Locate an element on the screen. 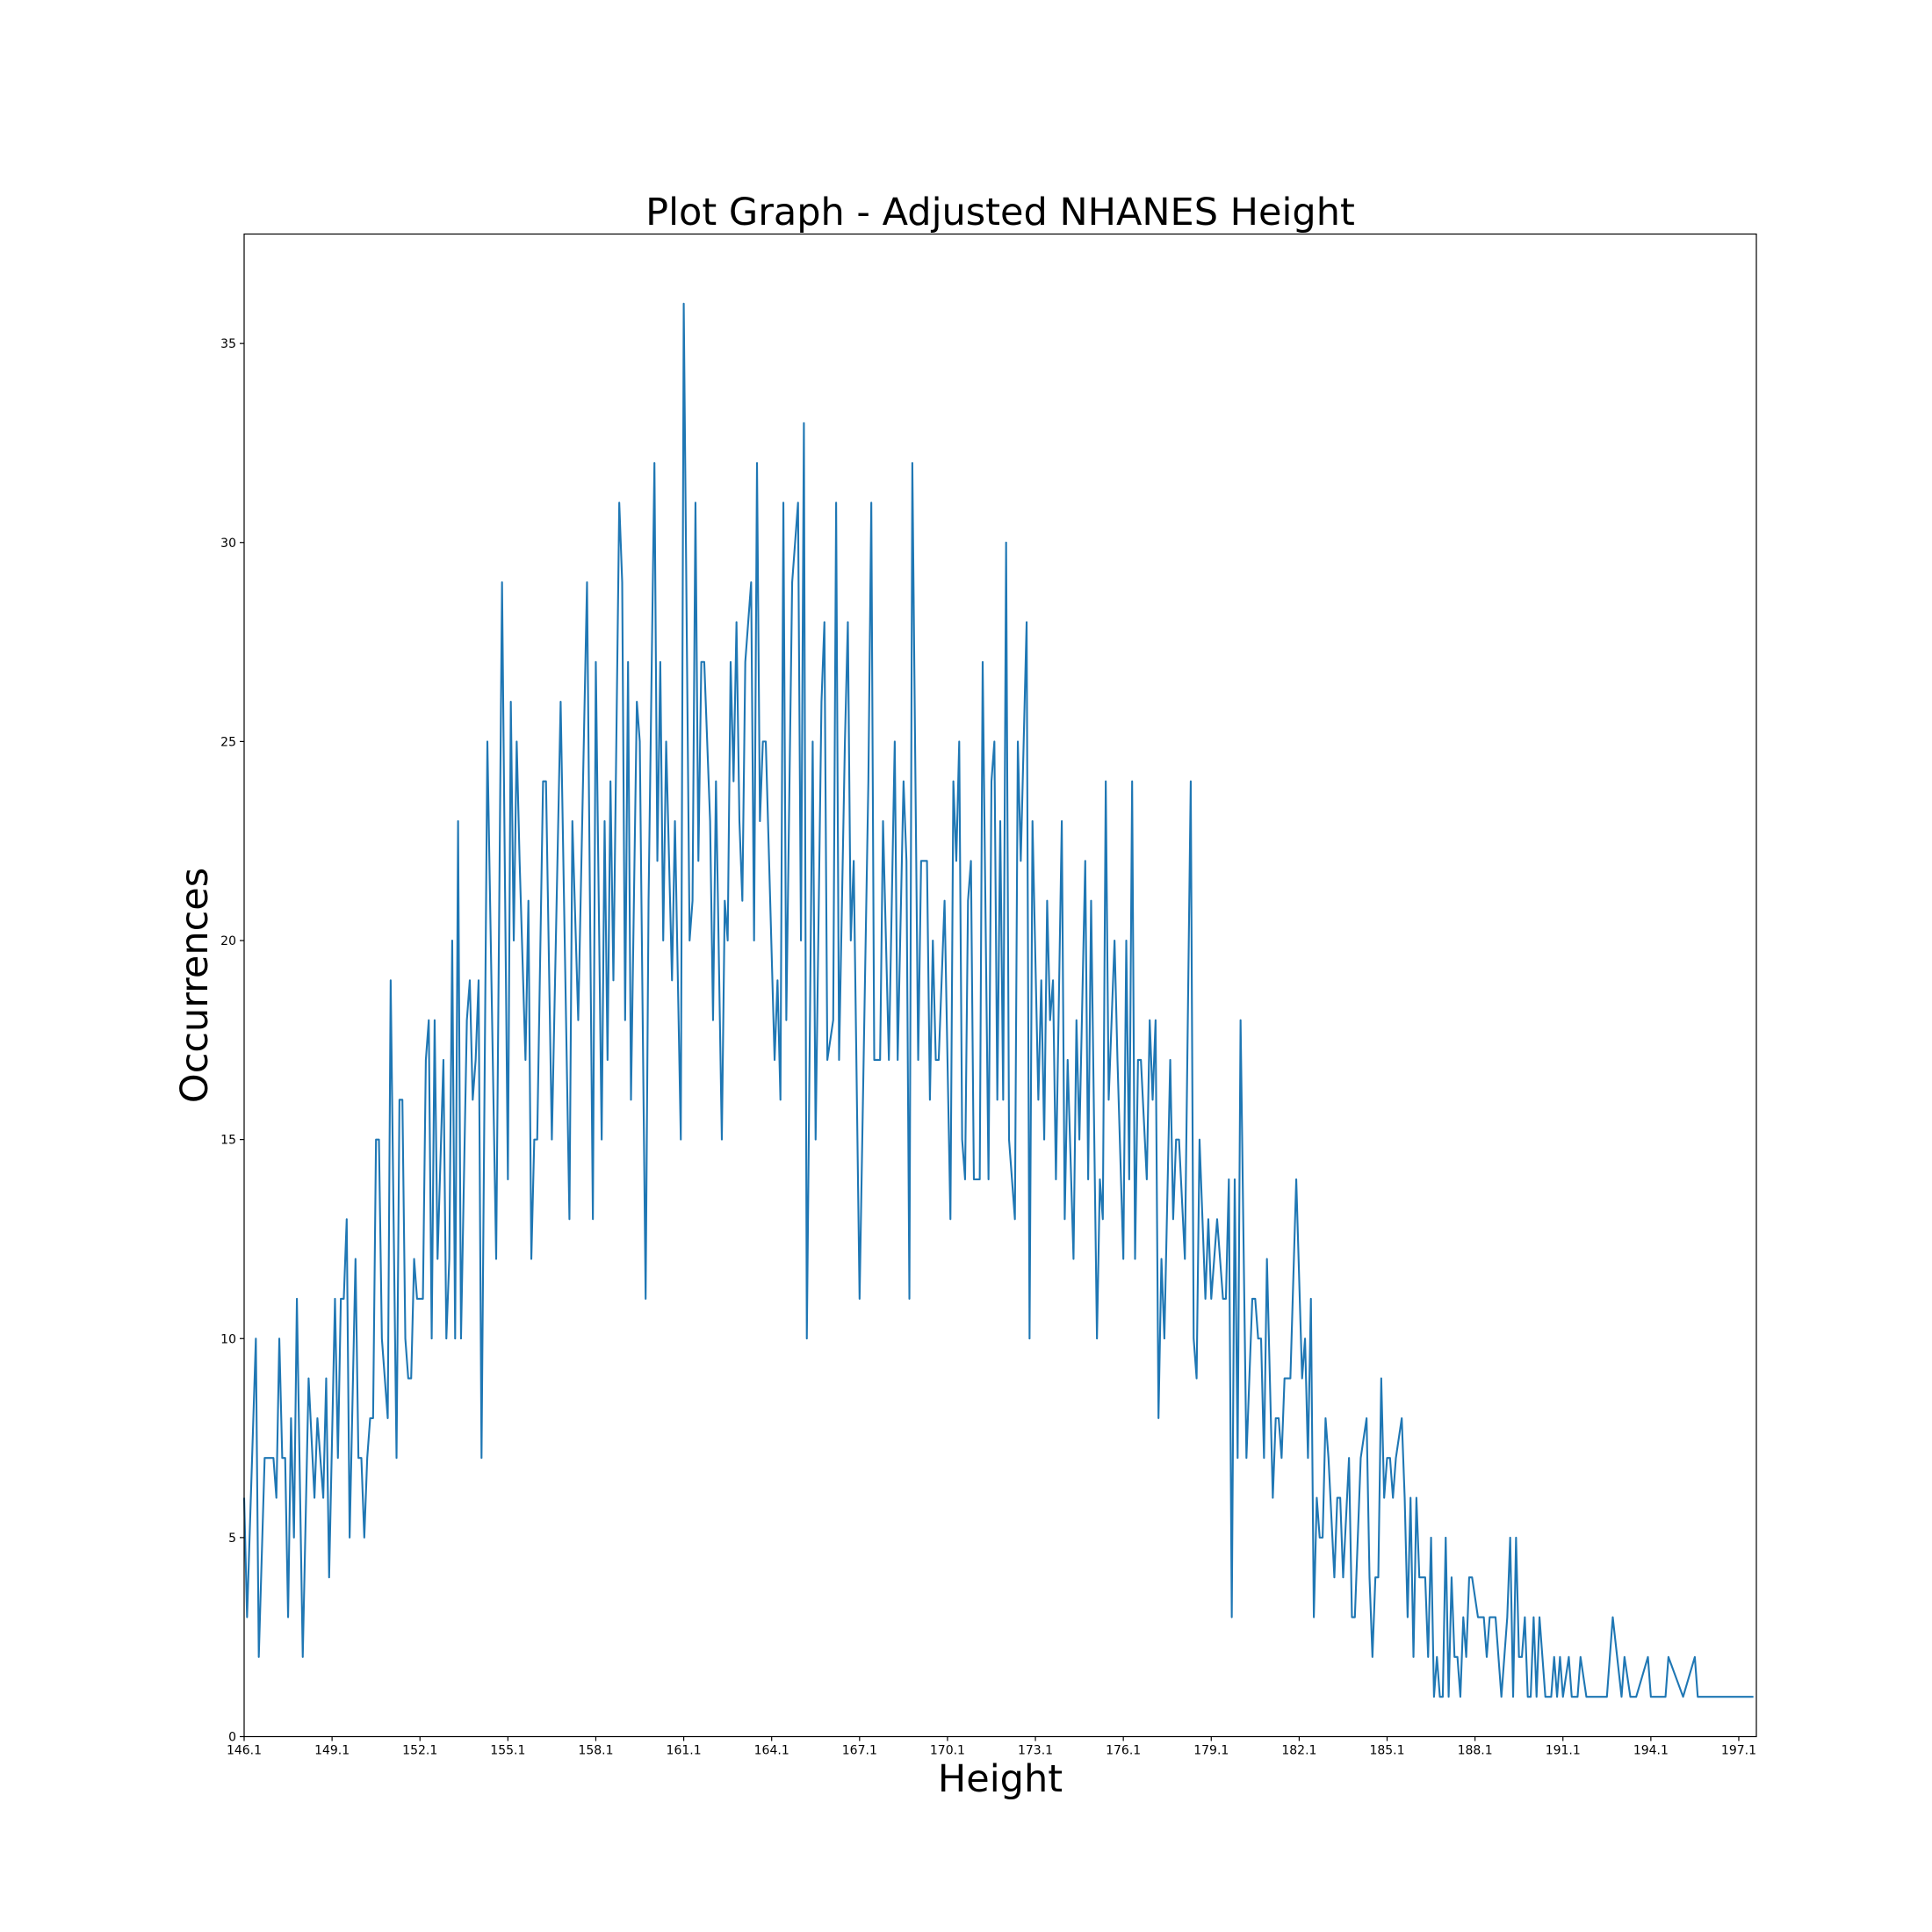 The image size is (1932, 1932). y-tick-label: 20 is located at coordinates (228, 941).